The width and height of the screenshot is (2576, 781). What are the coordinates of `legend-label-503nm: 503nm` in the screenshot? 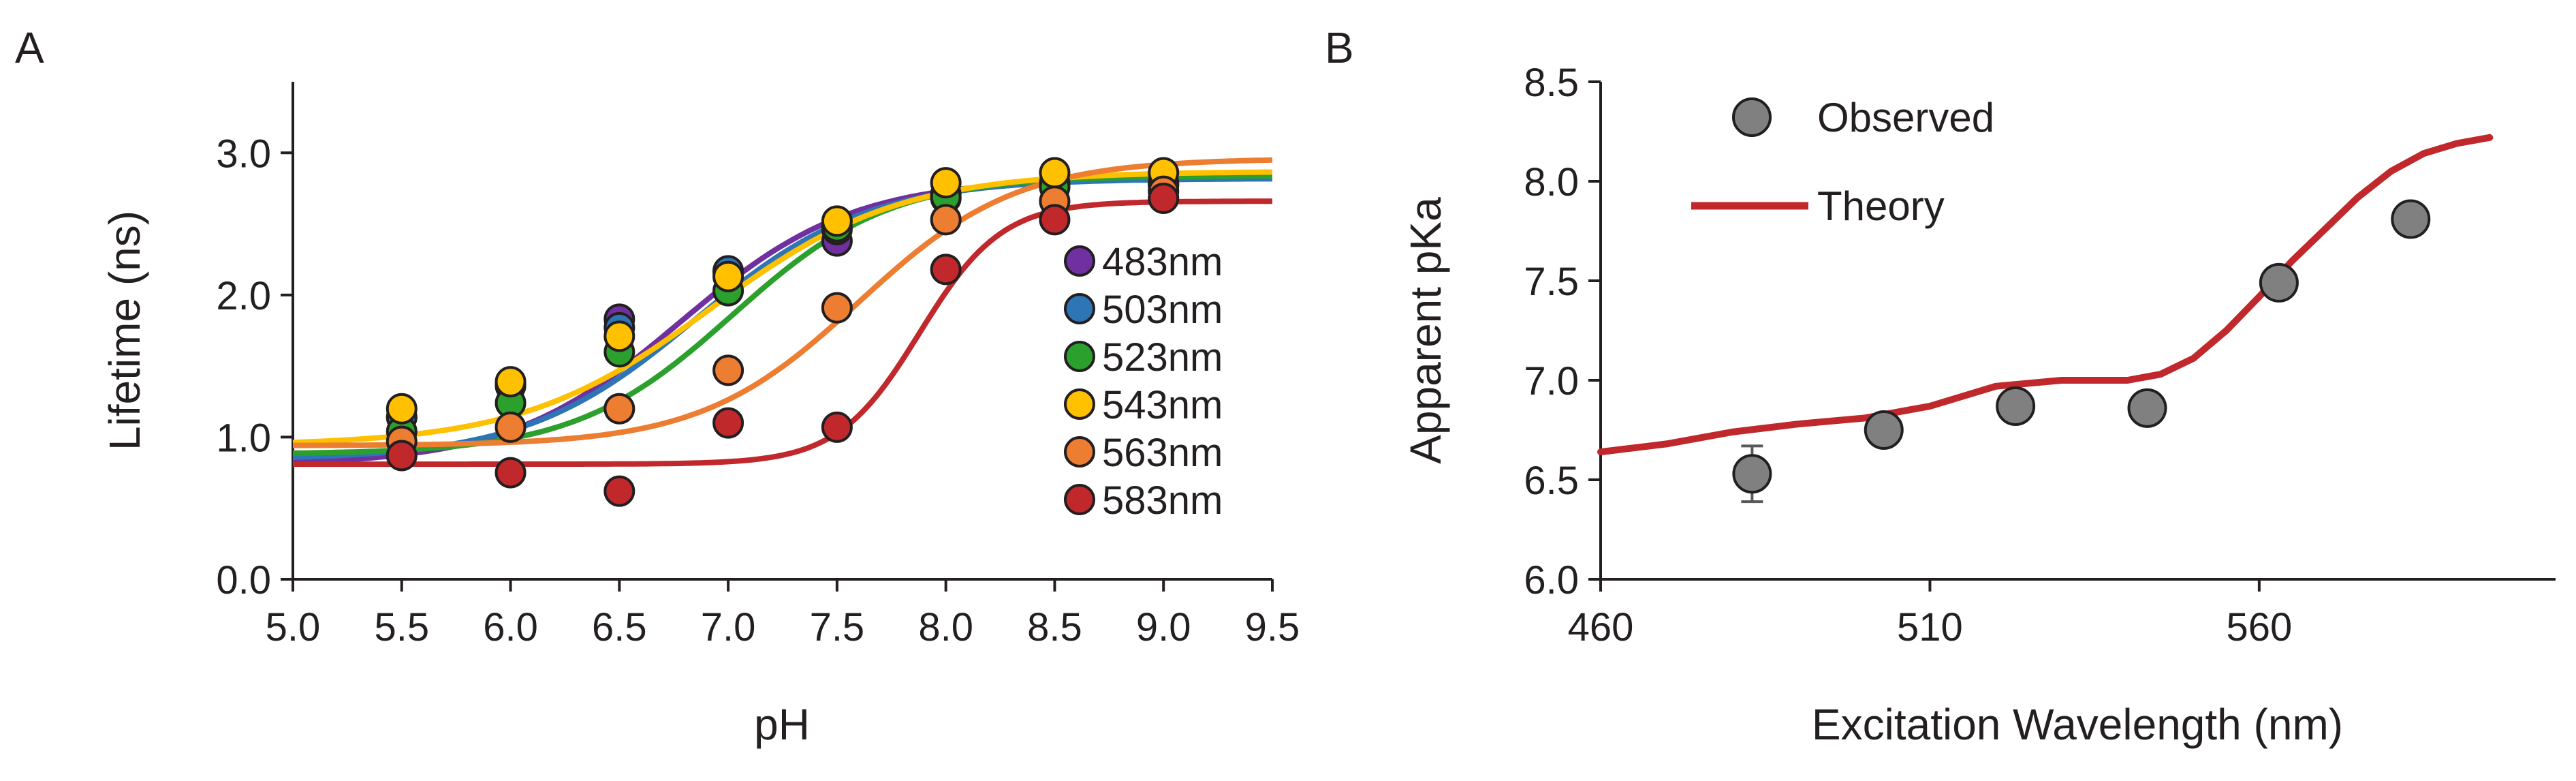 It's located at (1162, 310).